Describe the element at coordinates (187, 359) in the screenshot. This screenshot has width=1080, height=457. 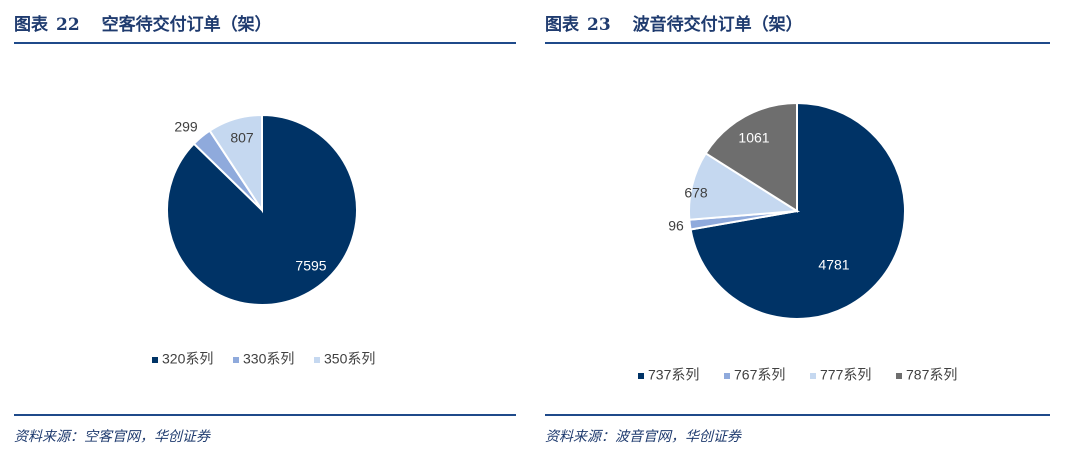
I see `legend-label: 320系列` at that location.